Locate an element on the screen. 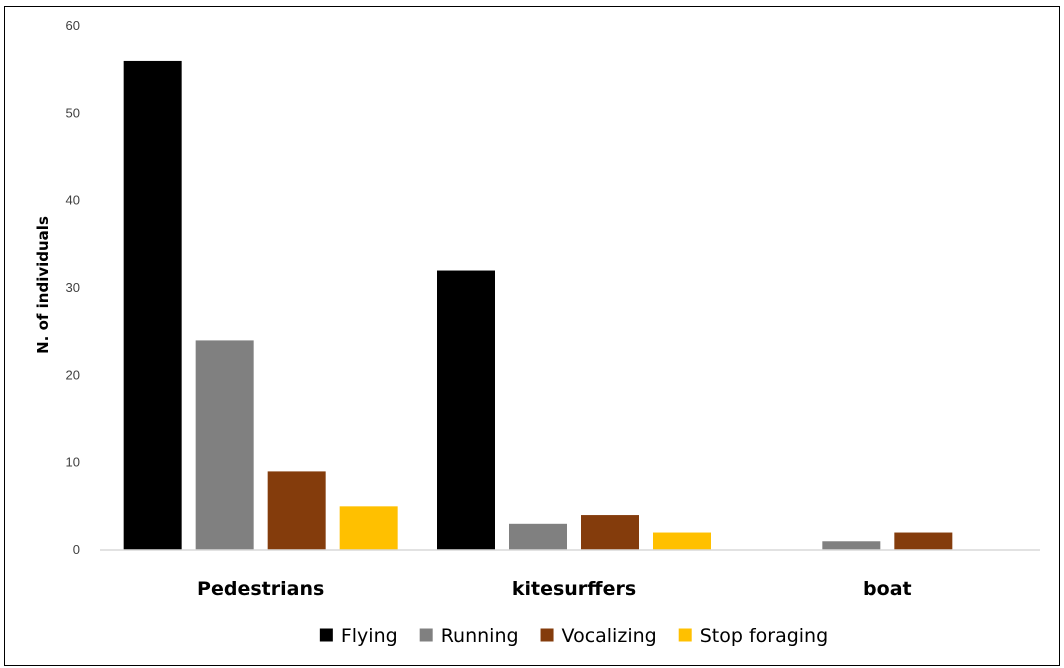  legend-swatch-flying is located at coordinates (326, 635).